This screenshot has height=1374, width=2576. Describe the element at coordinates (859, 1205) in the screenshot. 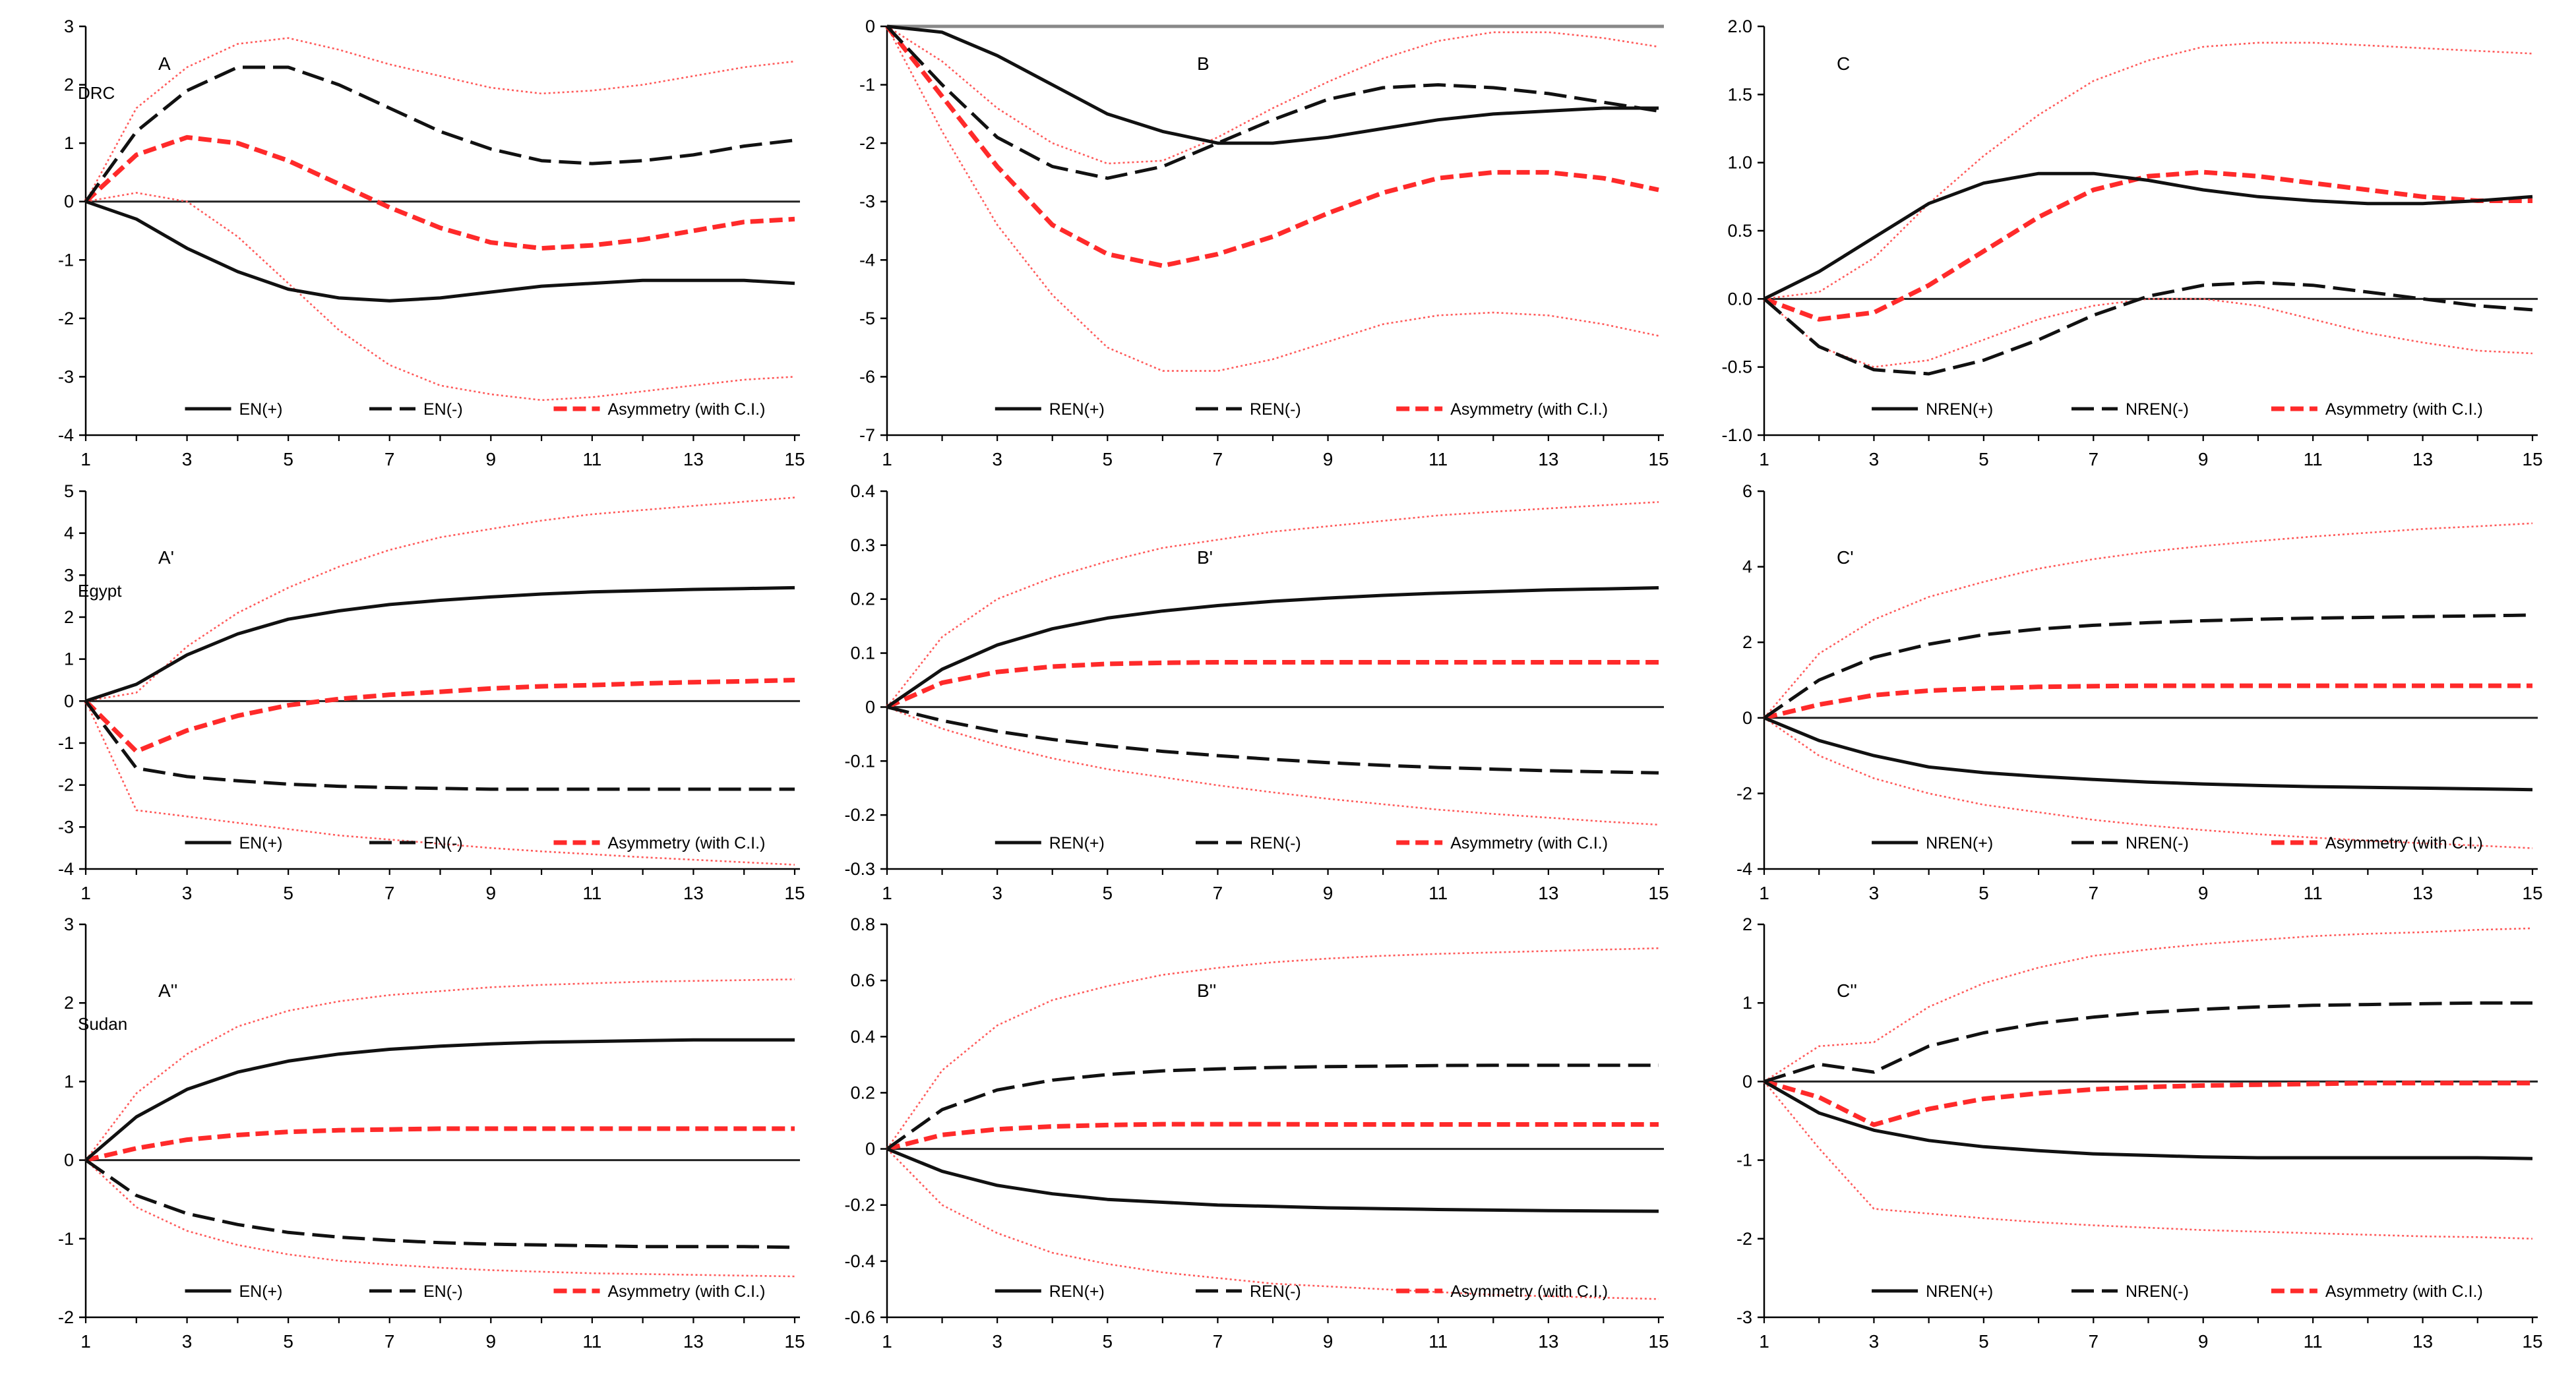

I see `y-tick-label: -0.2` at that location.